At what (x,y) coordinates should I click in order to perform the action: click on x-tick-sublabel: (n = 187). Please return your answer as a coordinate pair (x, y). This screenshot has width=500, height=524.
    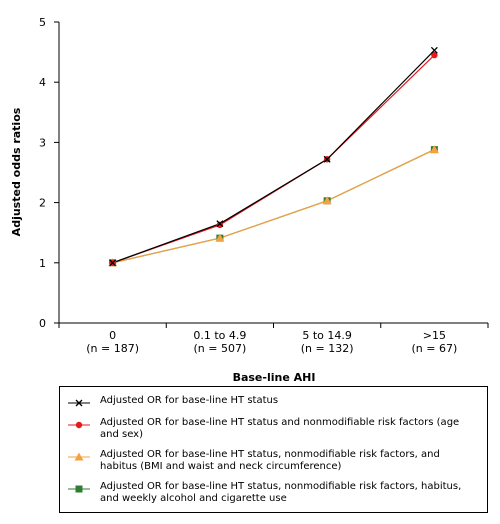
    Looking at the image, I should click on (112, 348).